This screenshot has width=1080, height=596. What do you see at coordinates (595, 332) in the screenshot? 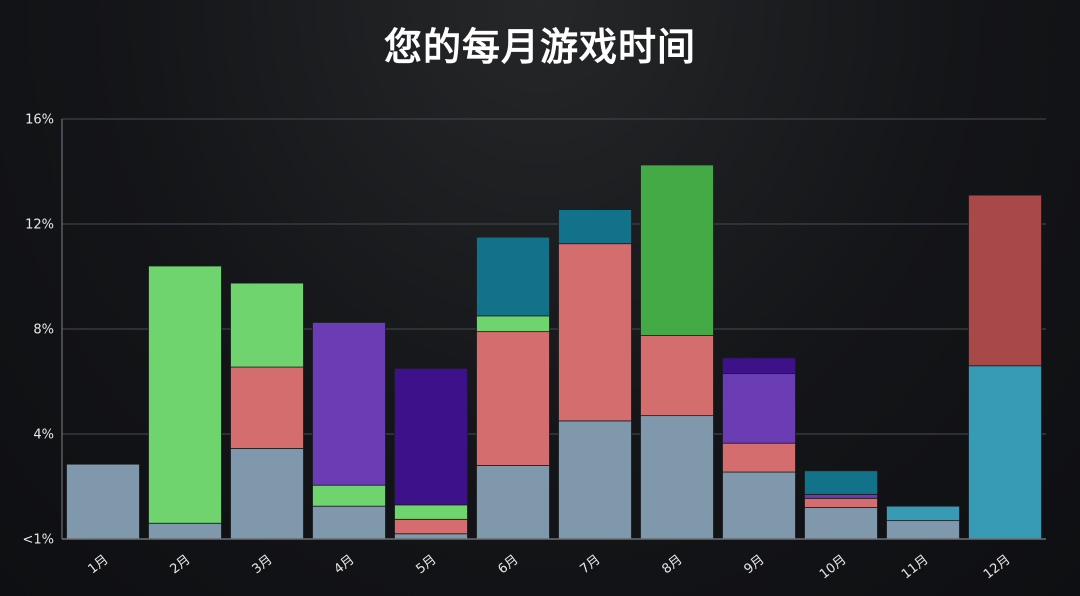
I see `bar-segment-7月-1` at bounding box center [595, 332].